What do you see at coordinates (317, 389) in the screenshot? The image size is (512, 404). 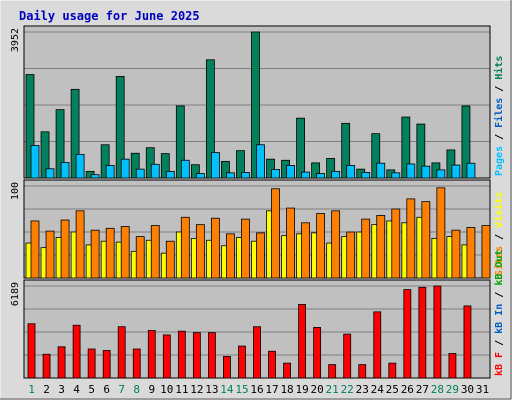 I see `x-tick-label: 20` at bounding box center [317, 389].